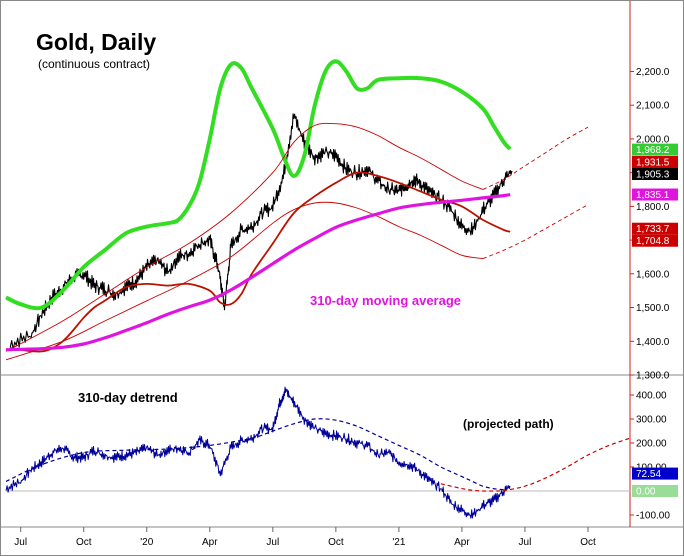 This screenshot has height=556, width=684. Describe the element at coordinates (653, 308) in the screenshot. I see `y-tick-label: 1,500.0` at that location.